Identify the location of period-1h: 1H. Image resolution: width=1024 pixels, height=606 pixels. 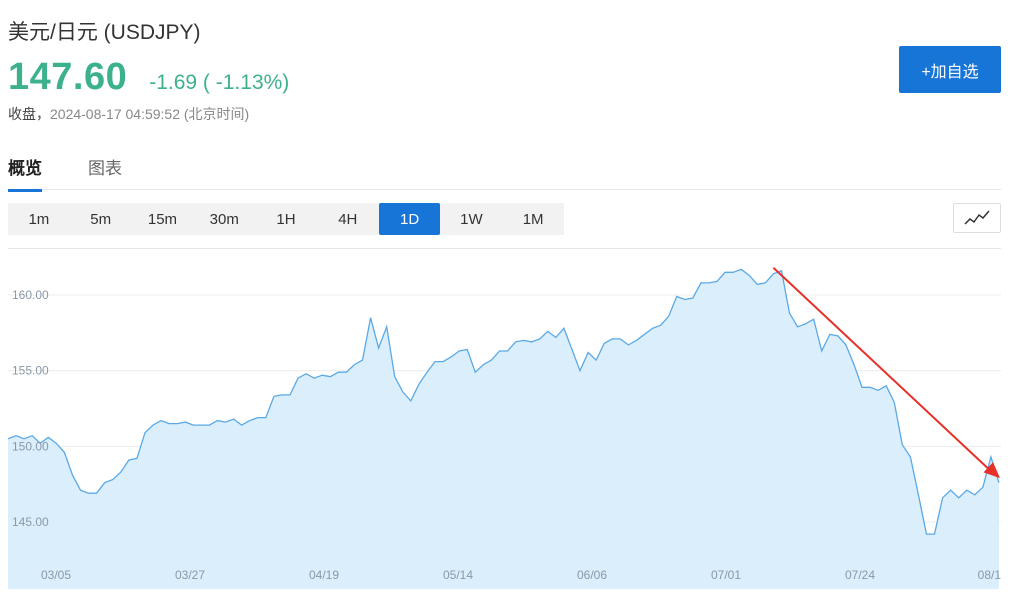
(286, 219).